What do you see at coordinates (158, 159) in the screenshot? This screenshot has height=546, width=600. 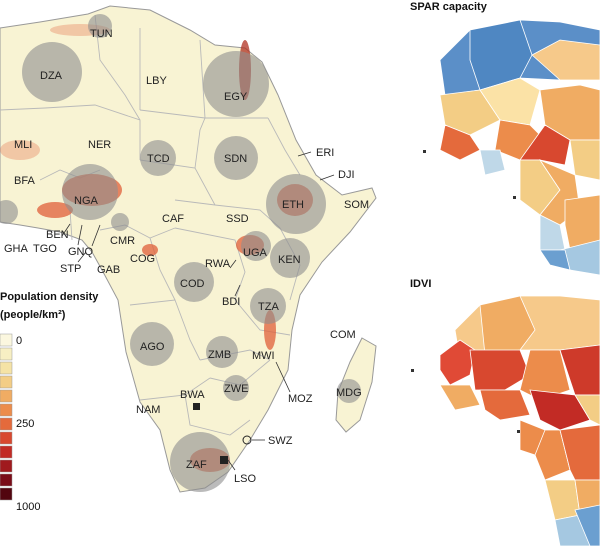 I see `label-tcd: TCD` at bounding box center [158, 159].